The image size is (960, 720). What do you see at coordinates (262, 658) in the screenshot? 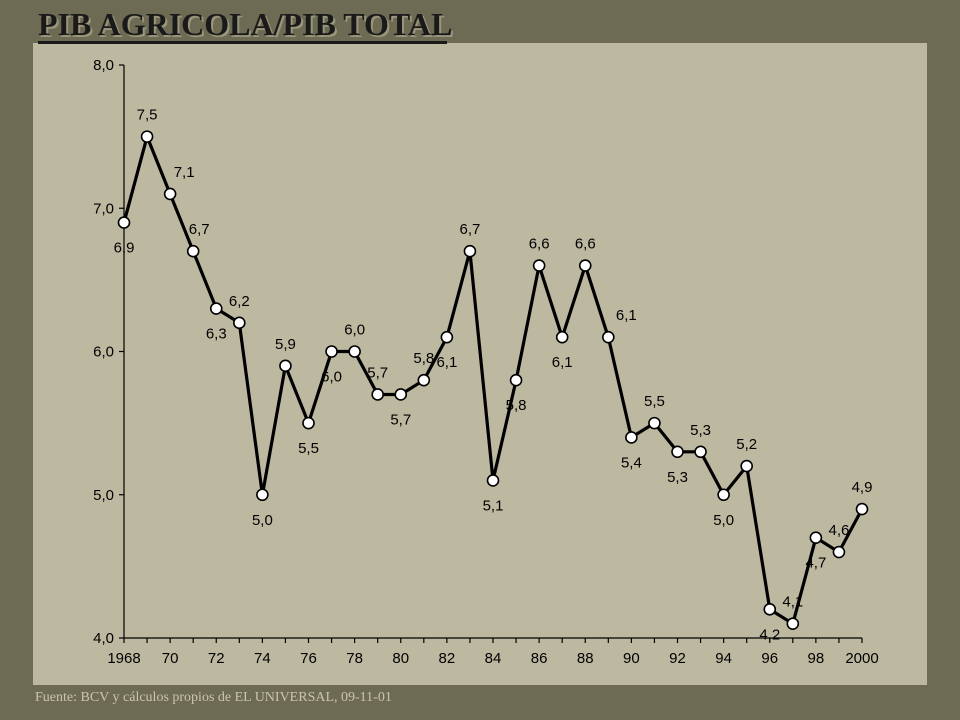
I see `x-tick-label: 74` at bounding box center [262, 658].